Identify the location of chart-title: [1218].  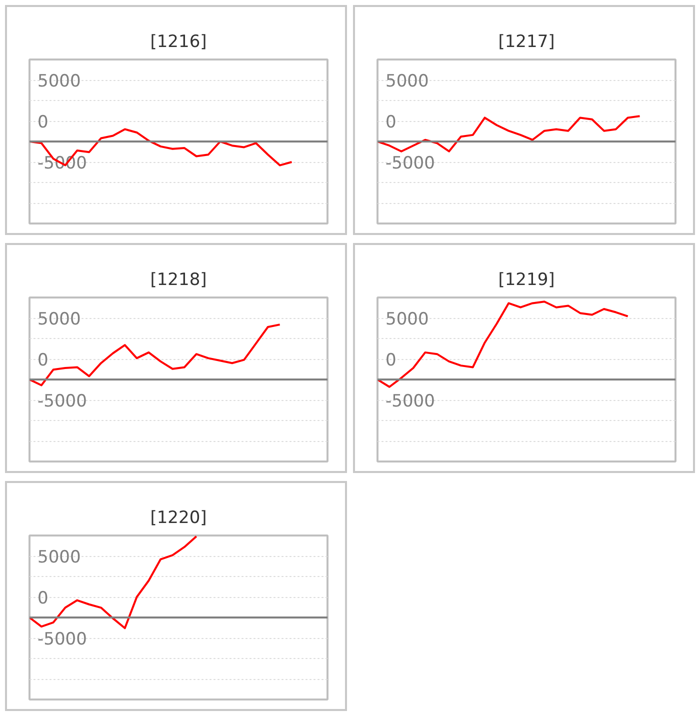
(178, 280).